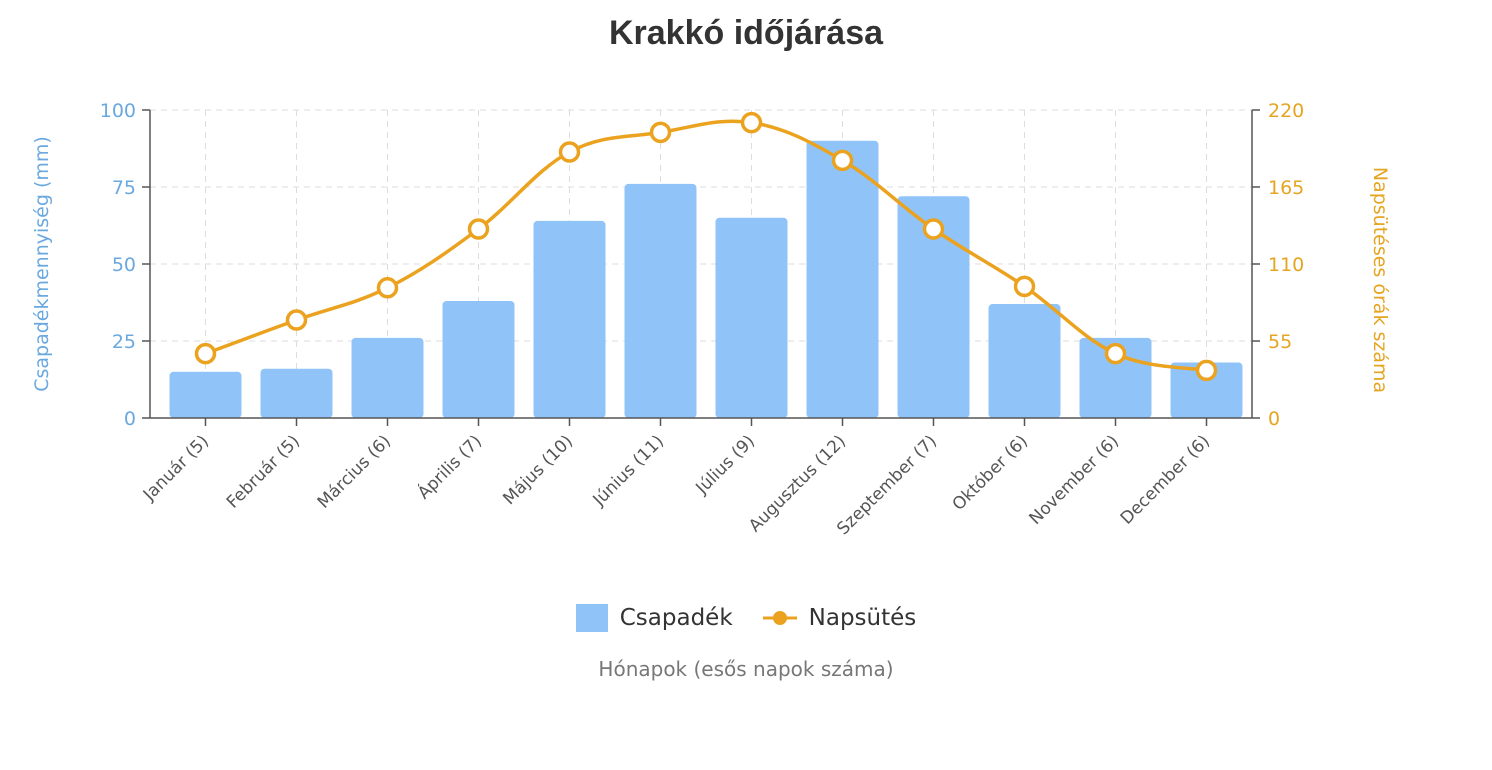  I want to click on legend: Csapadék Napsütés, so click(746, 618).